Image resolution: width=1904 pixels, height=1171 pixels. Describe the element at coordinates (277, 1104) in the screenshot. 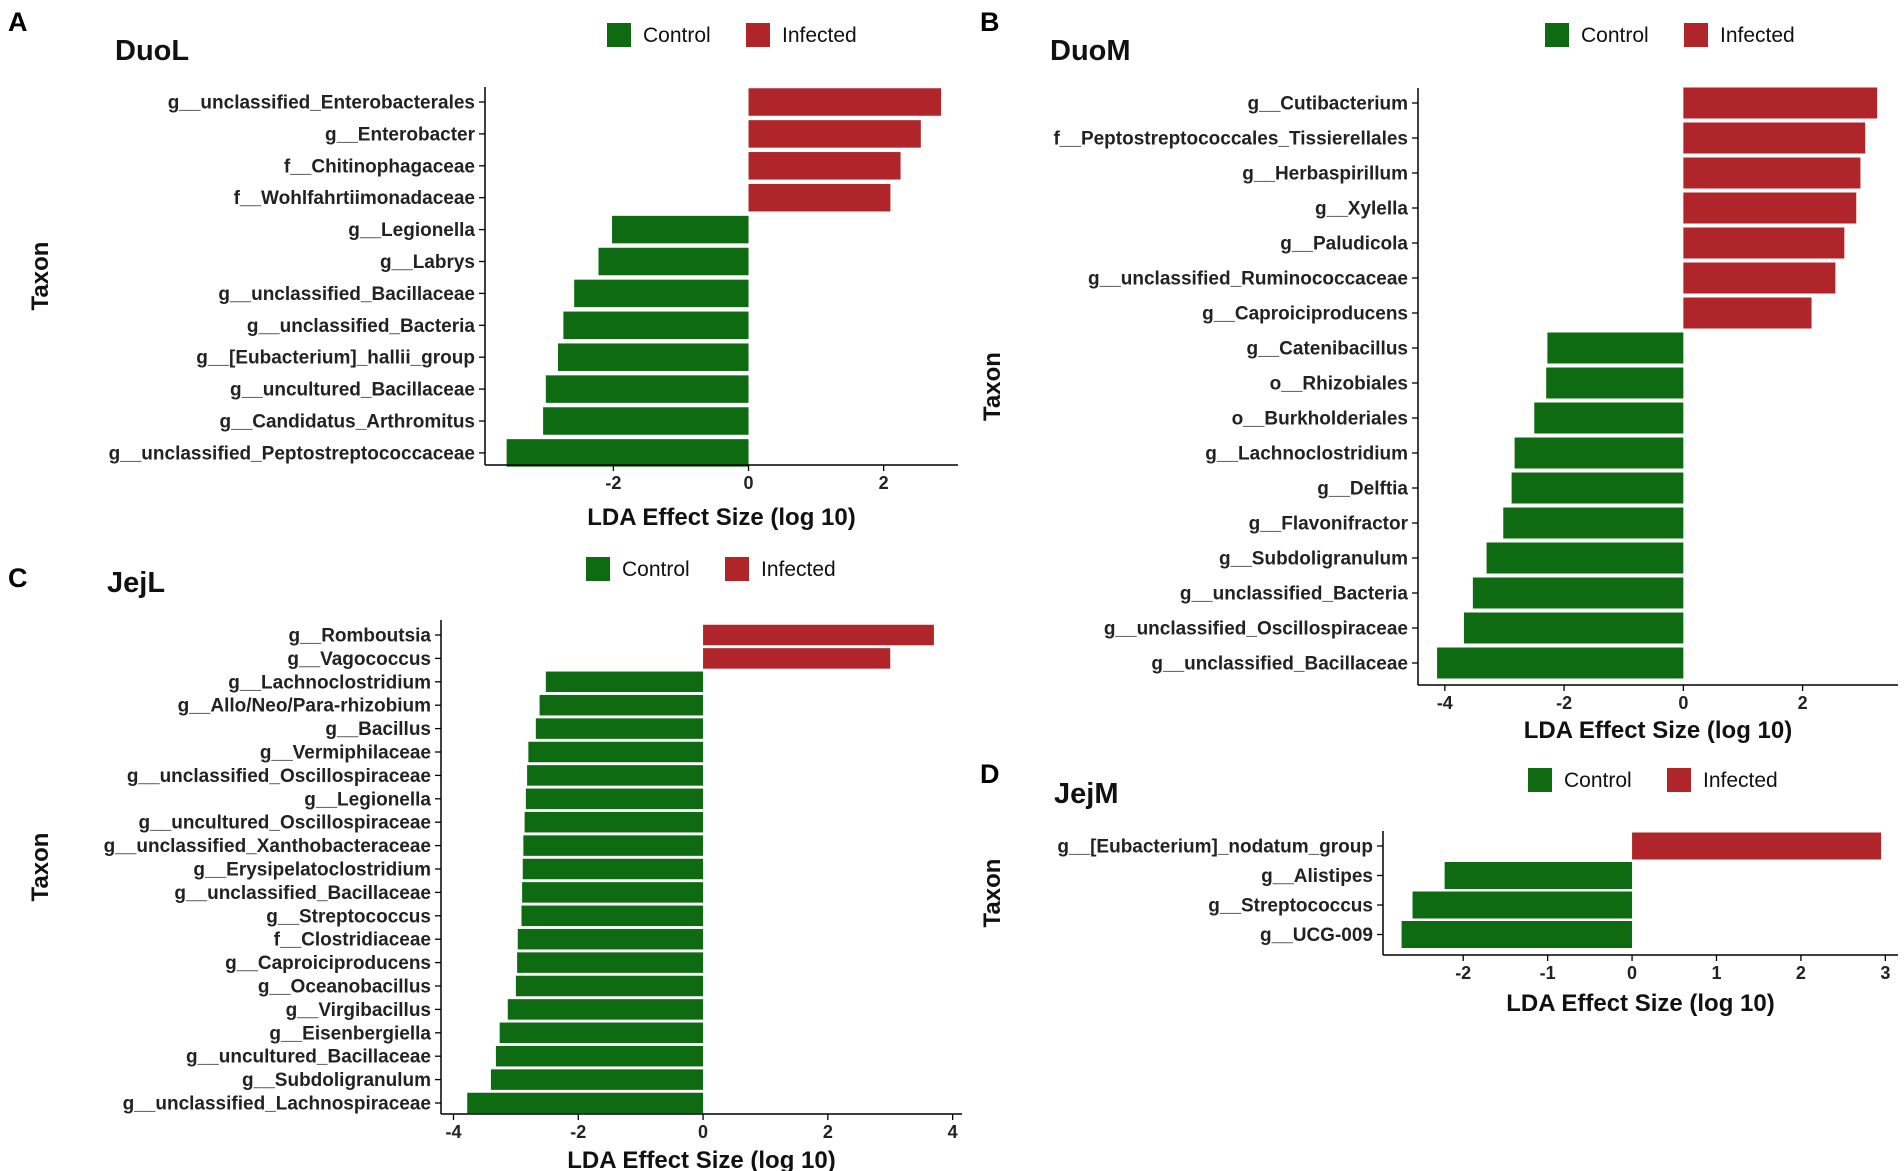

I see `category-label: g__unclassified_Lachnospiraceae` at that location.